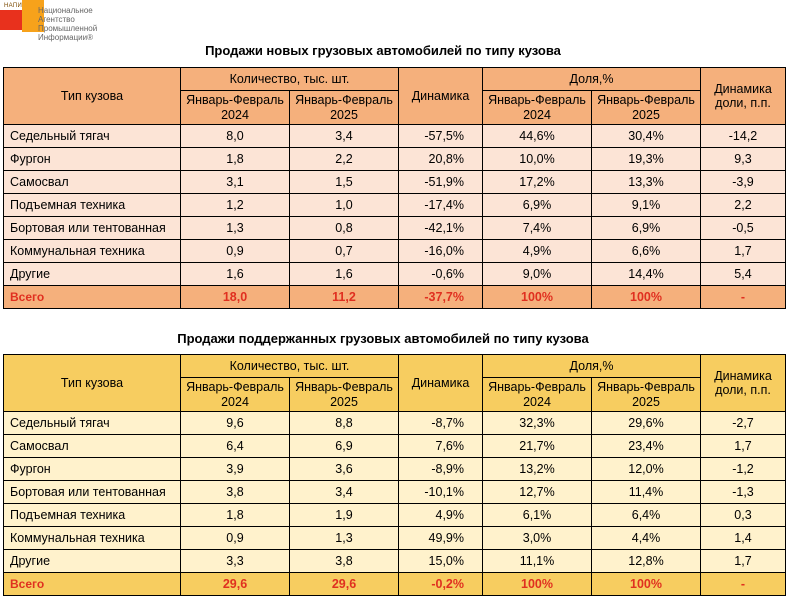 This screenshot has width=800, height=599. What do you see at coordinates (646, 423) in the screenshot?
I see `cell-share-2025: 29,6%` at bounding box center [646, 423].